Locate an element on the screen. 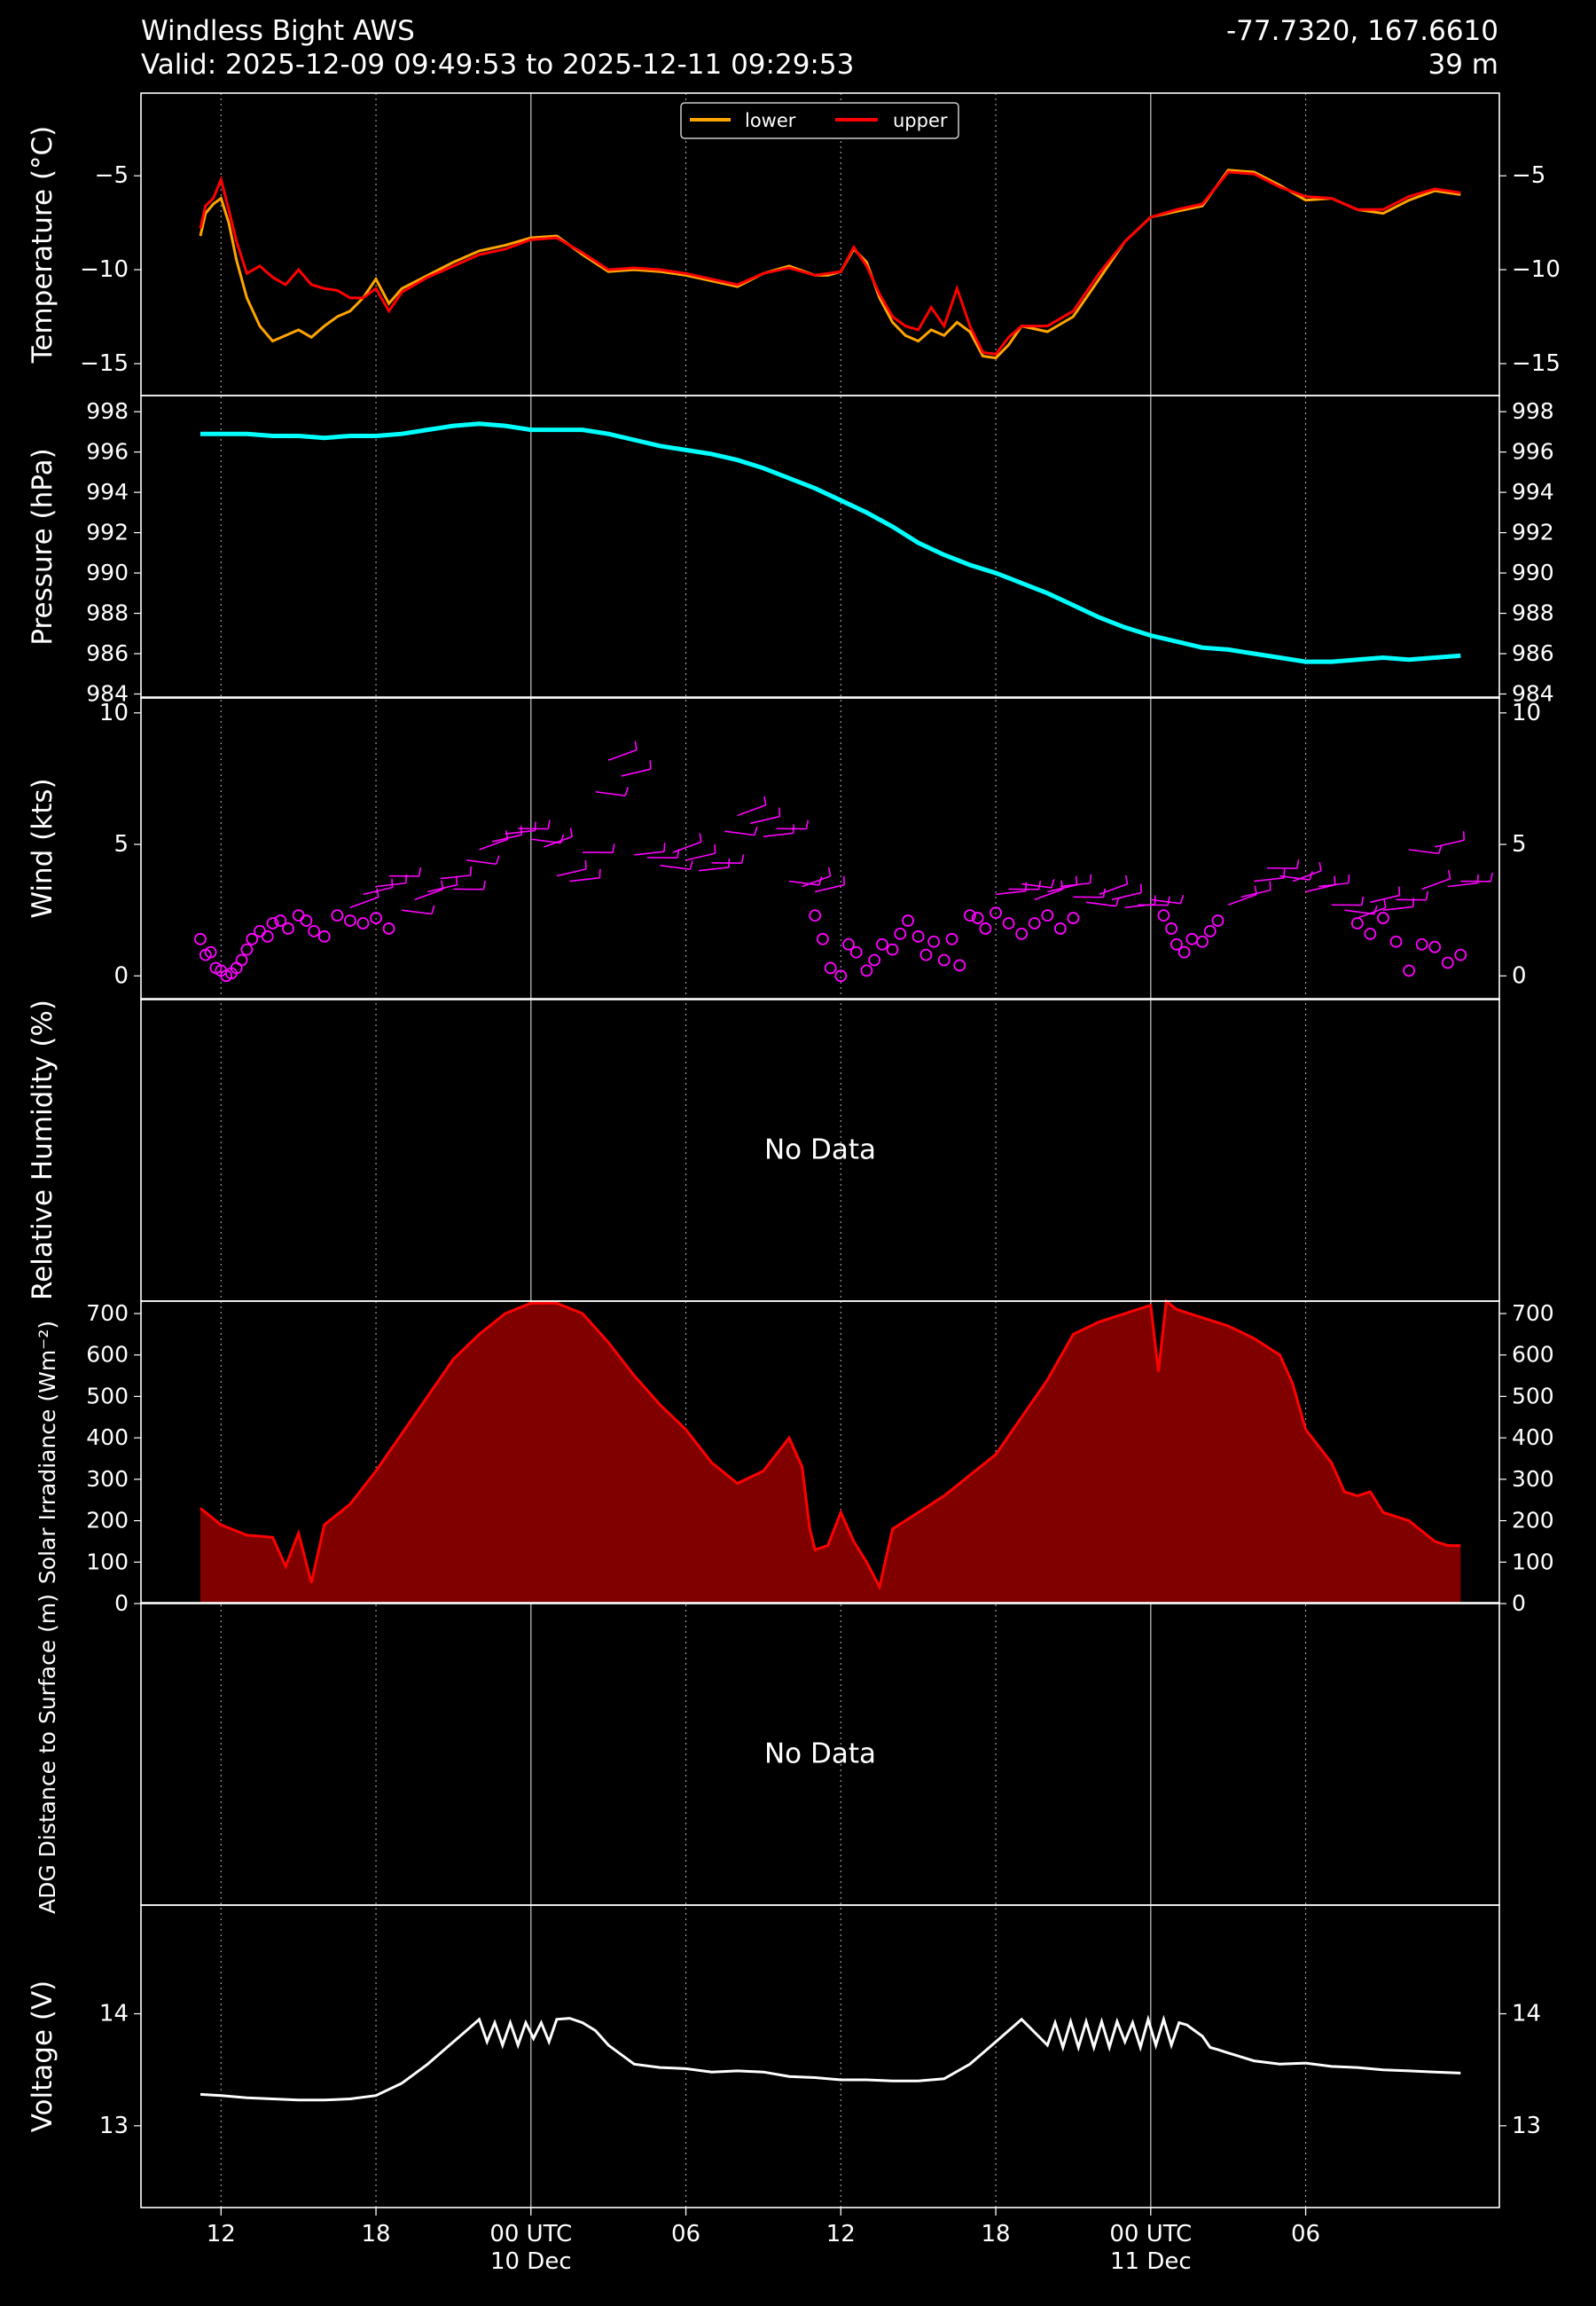 This screenshot has height=2306, width=1596. y-axis-label: Voltage (V) is located at coordinates (43, 2056).